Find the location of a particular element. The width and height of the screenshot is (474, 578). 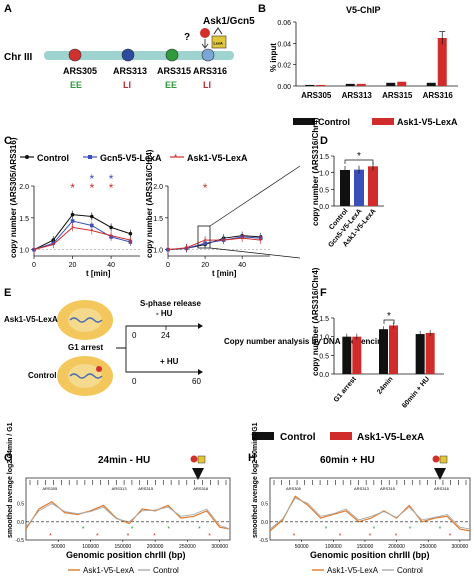

d-ylabel: copy number (ARS316/Chr4) is located at coordinates (315, 171).